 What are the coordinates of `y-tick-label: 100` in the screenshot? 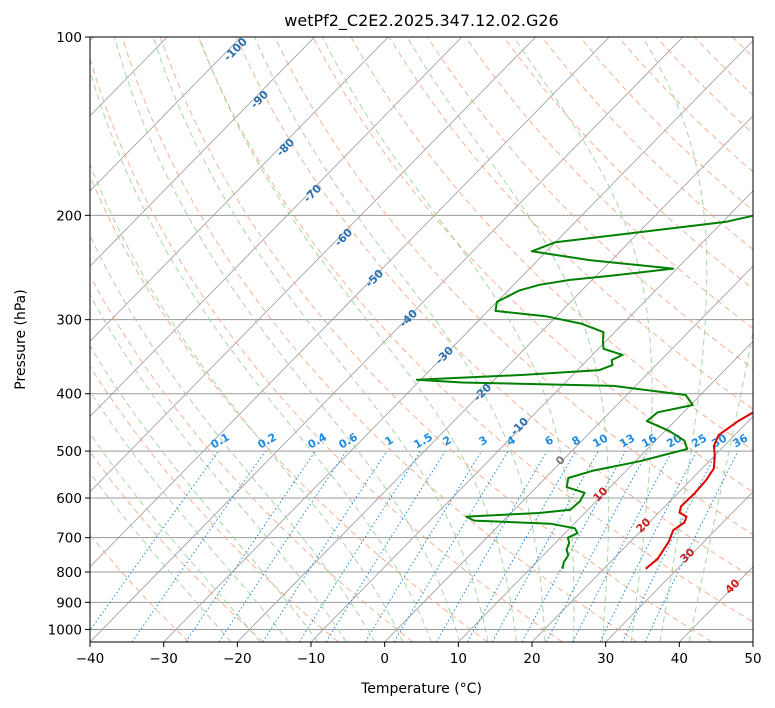 It's located at (69, 38).